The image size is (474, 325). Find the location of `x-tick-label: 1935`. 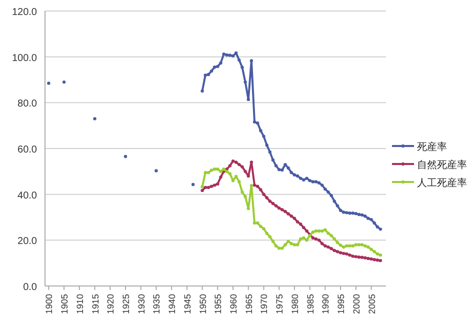

x-tick-label: 1935 is located at coordinates (157, 304).